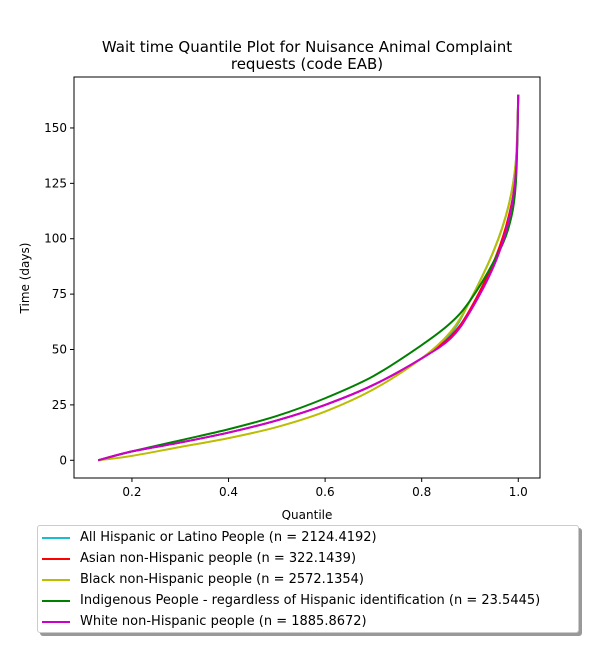  What do you see at coordinates (55, 128) in the screenshot?
I see `y-tick-label: 150` at bounding box center [55, 128].